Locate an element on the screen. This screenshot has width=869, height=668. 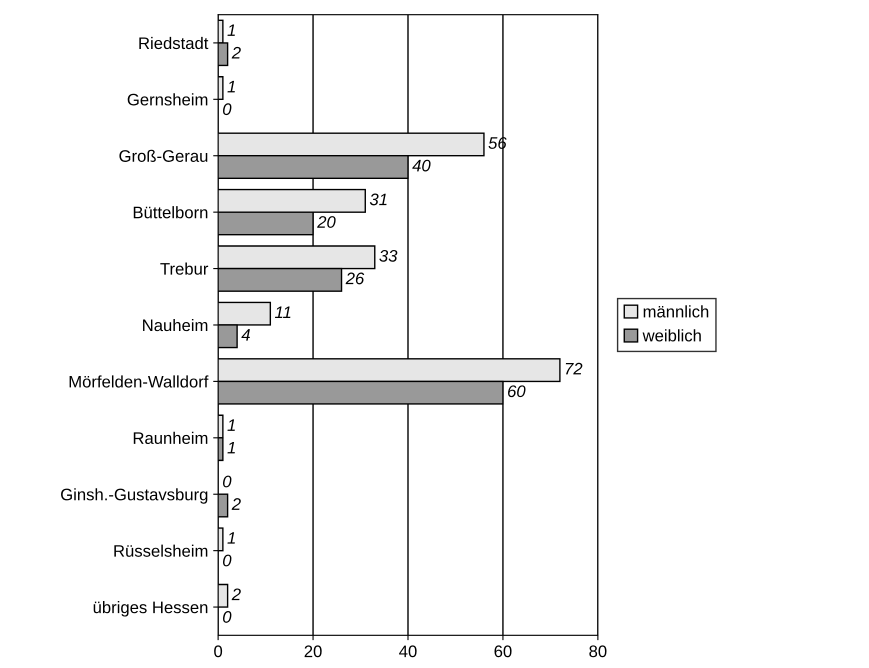
data-label: 4 is located at coordinates (245, 335).